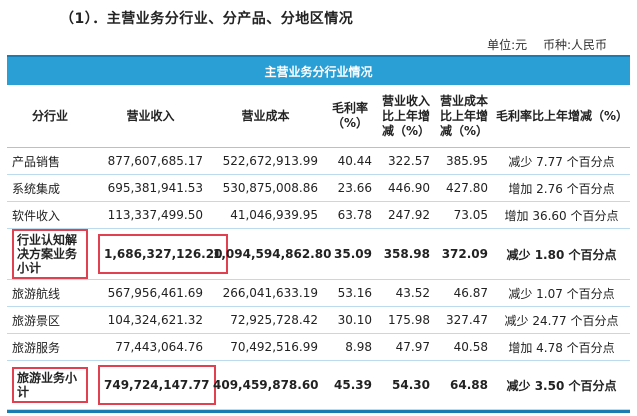  Describe the element at coordinates (150, 320) in the screenshot. I see `cell-revenue: 104,324,621.32` at that location.